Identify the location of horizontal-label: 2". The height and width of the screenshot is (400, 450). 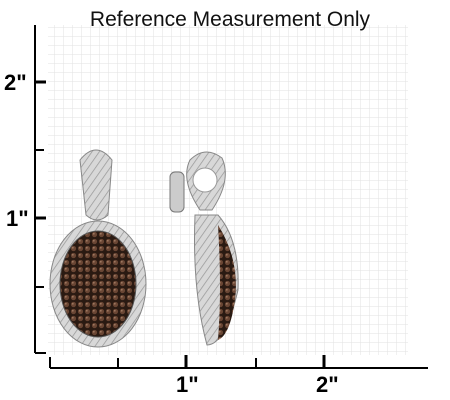
(327, 384).